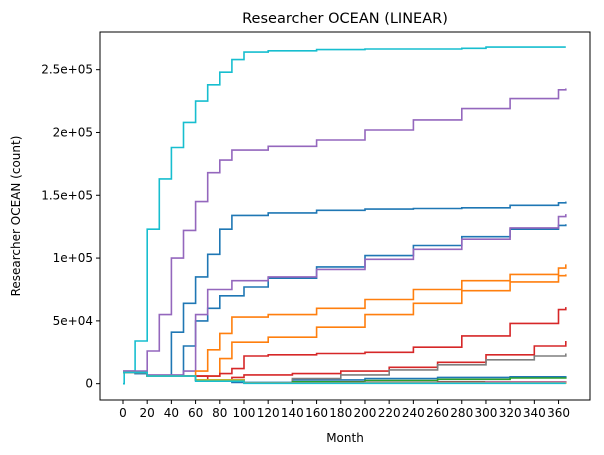 The width and height of the screenshot is (604, 455). Describe the element at coordinates (195, 413) in the screenshot. I see `x-tick-label: 60` at that location.